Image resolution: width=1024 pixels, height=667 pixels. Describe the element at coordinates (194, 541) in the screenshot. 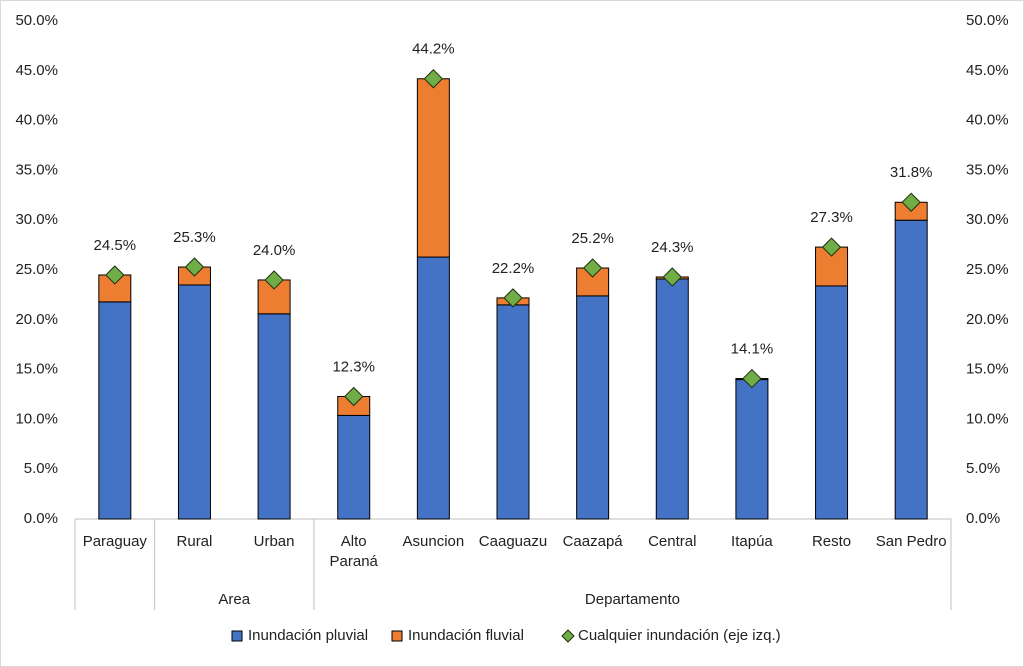

I see `x-tick-label: Rural` at that location.